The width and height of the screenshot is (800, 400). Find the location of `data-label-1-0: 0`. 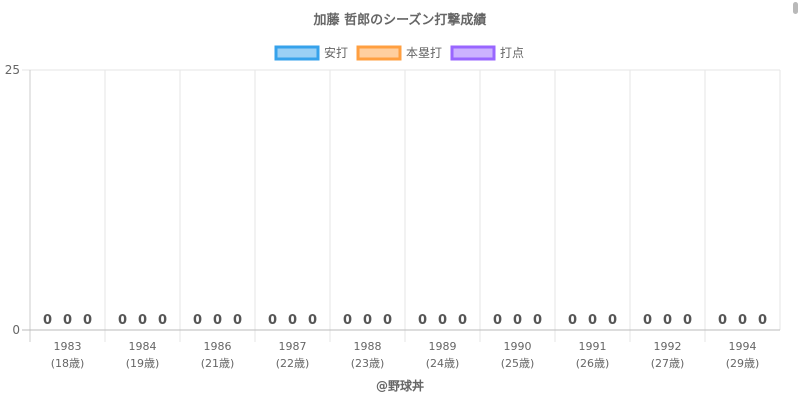

data-label-1-0: 0 is located at coordinates (122, 320).